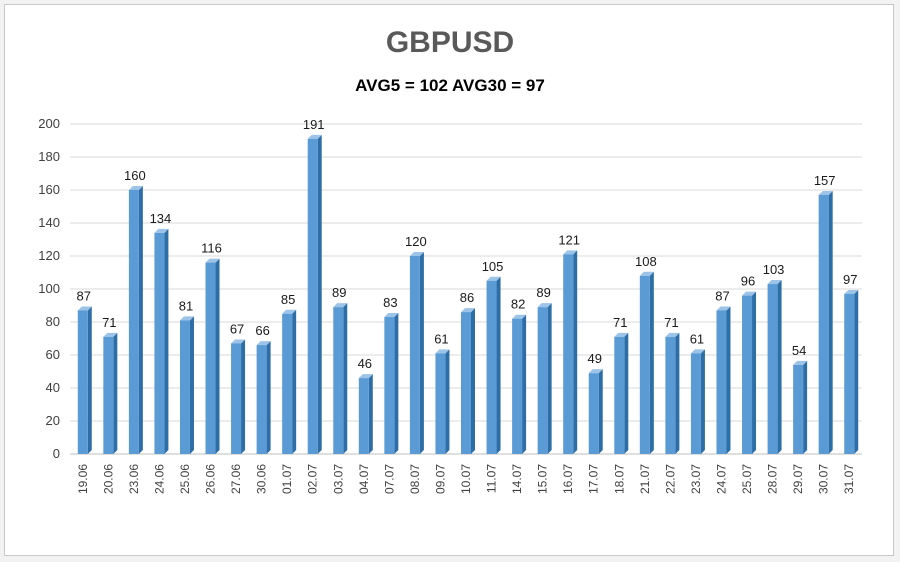 The height and width of the screenshot is (562, 900). What do you see at coordinates (84, 295) in the screenshot?
I see `data-label: 87` at bounding box center [84, 295].